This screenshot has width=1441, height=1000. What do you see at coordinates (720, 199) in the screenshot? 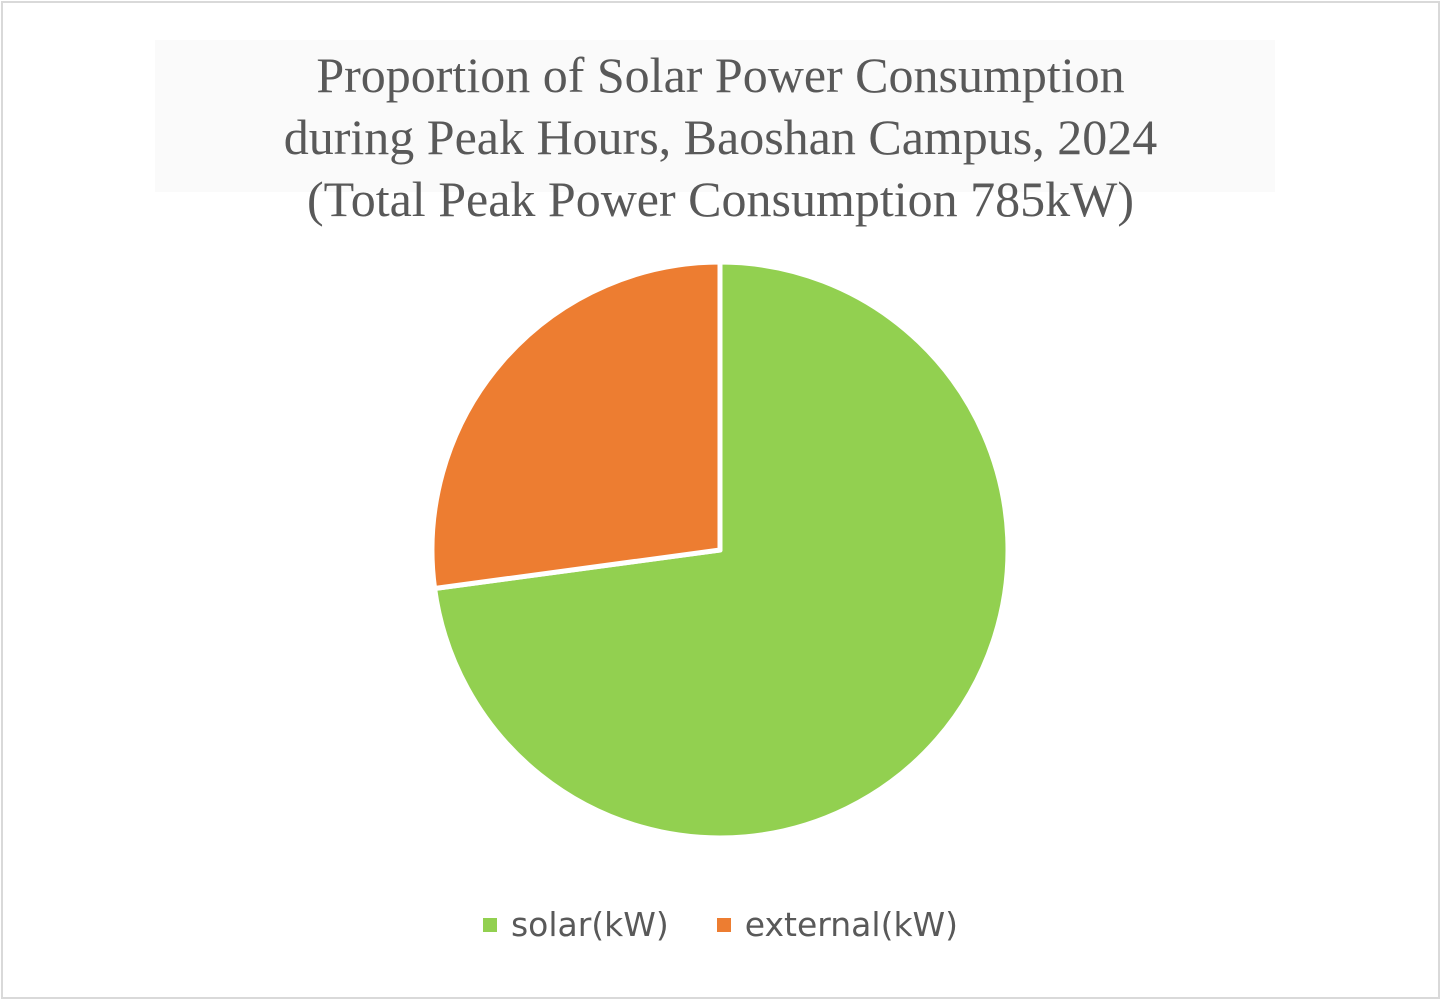
I see `chart-title-line-3: (Total Peak Power Consumption 785kW)` at bounding box center [720, 199].